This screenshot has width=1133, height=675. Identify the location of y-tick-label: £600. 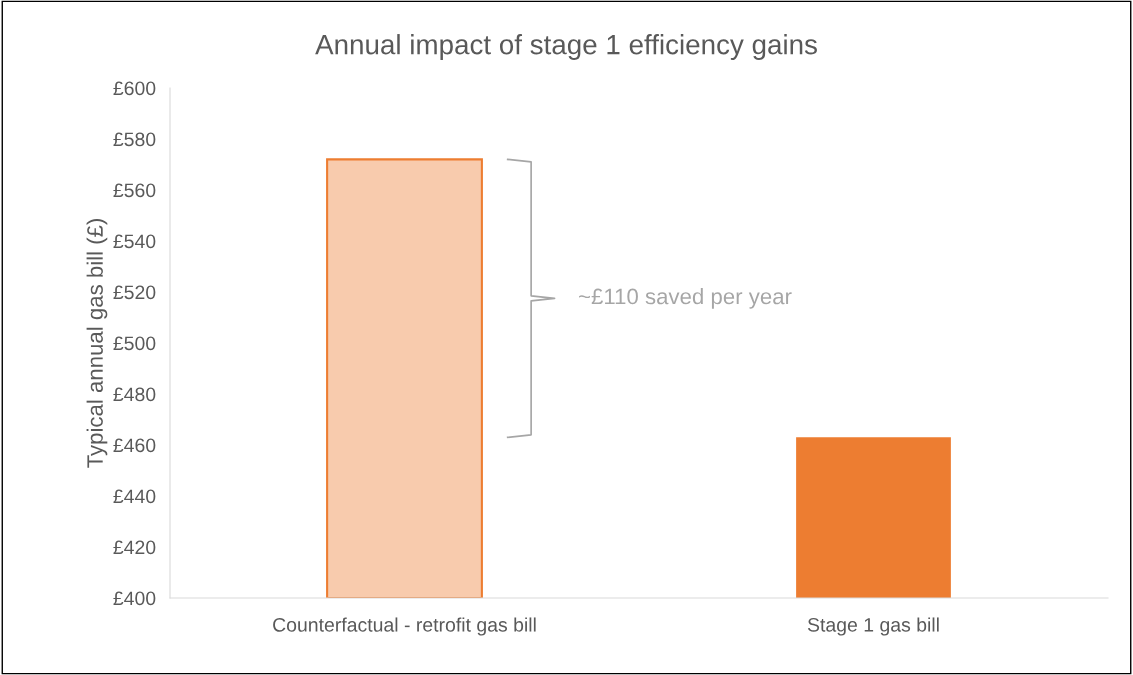
(134, 88).